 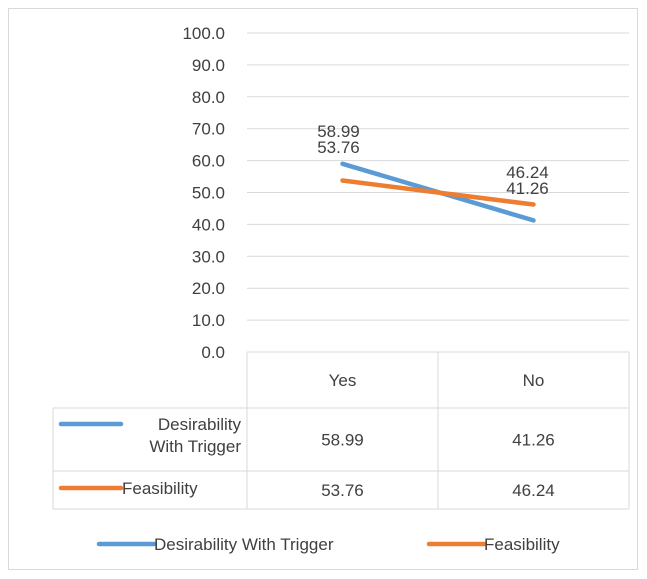 I want to click on data-label: 53.76, so click(x=338, y=147).